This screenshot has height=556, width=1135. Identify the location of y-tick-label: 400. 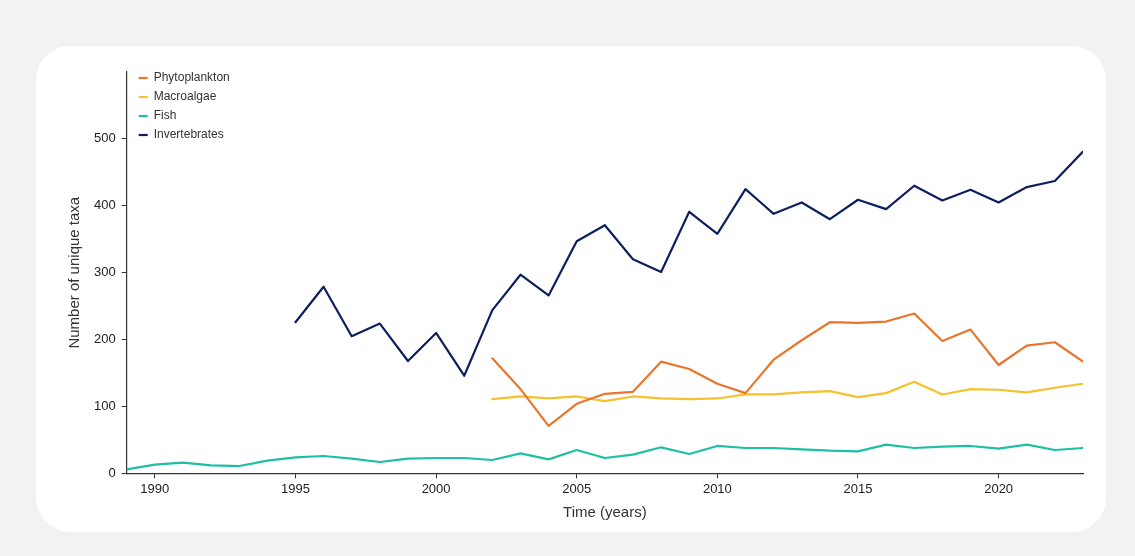
(104, 205).